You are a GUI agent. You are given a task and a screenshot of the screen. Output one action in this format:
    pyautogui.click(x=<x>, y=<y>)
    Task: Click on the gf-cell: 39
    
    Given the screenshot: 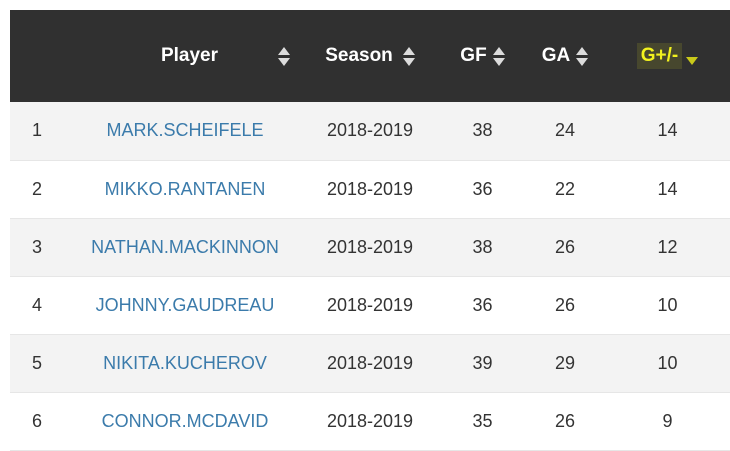 What is the action you would take?
    pyautogui.click(x=482, y=363)
    